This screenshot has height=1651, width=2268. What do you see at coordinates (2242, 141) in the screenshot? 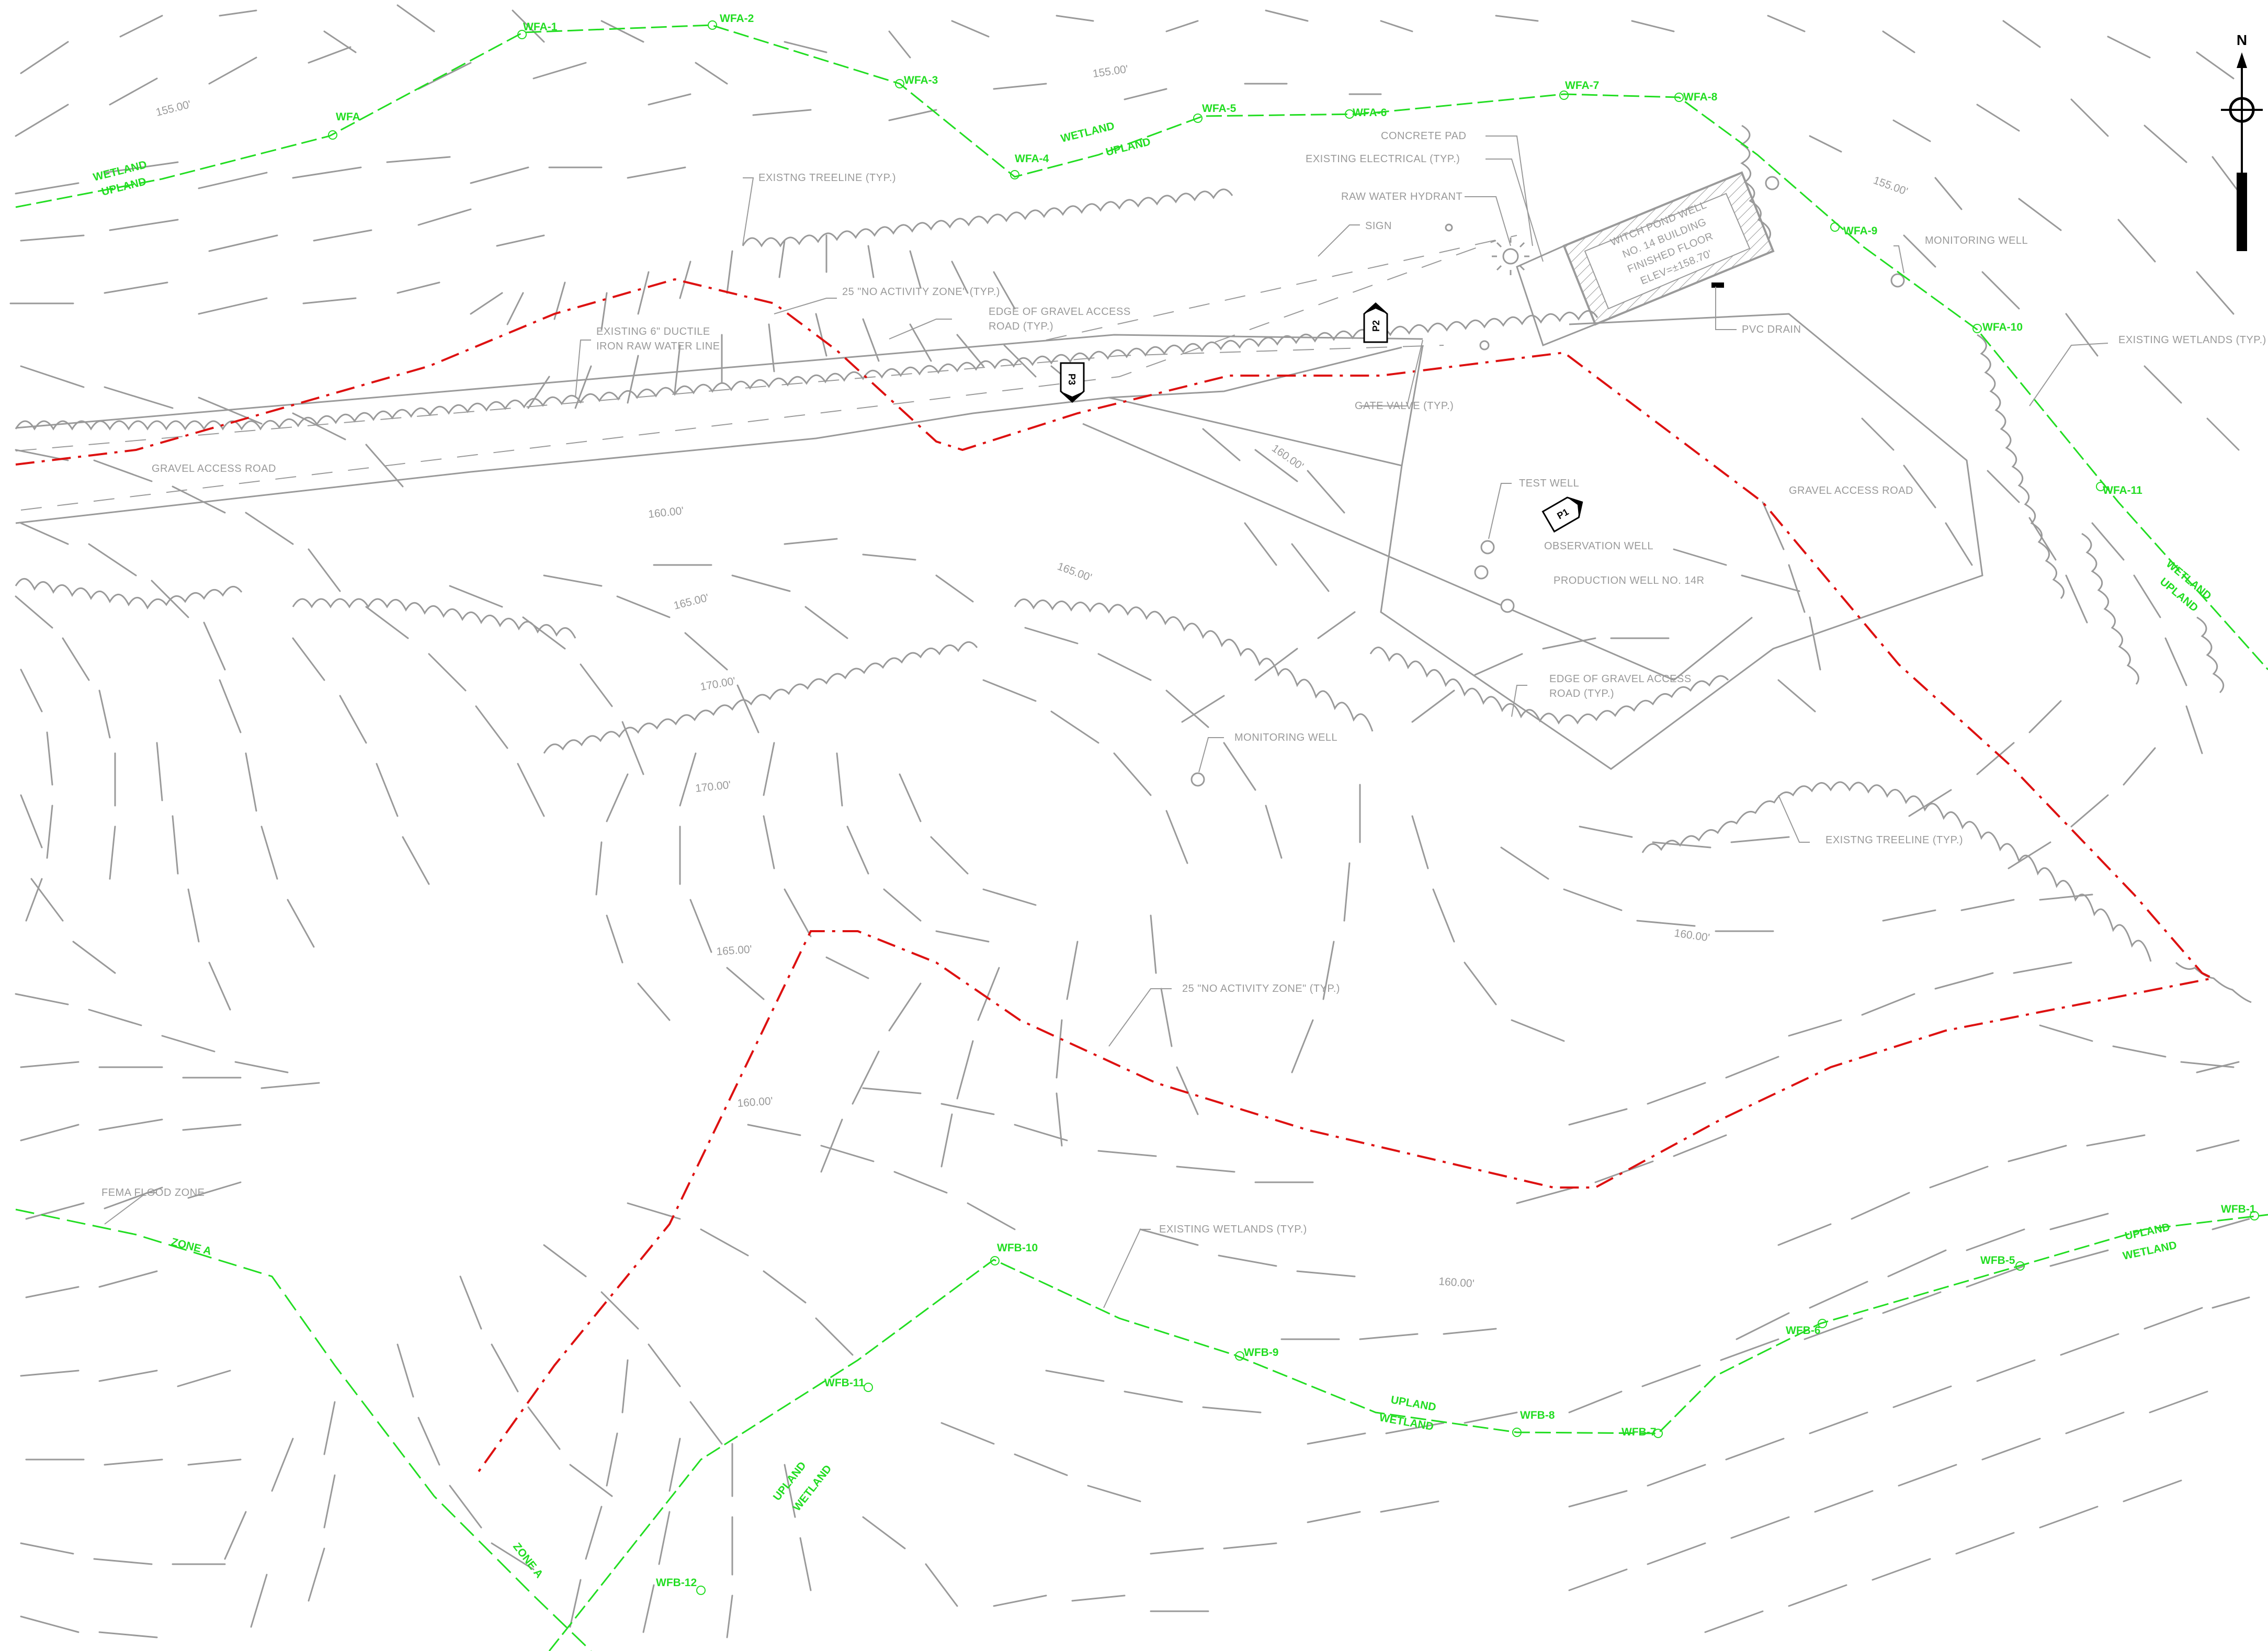
I see `north-arrow: N` at bounding box center [2242, 141].